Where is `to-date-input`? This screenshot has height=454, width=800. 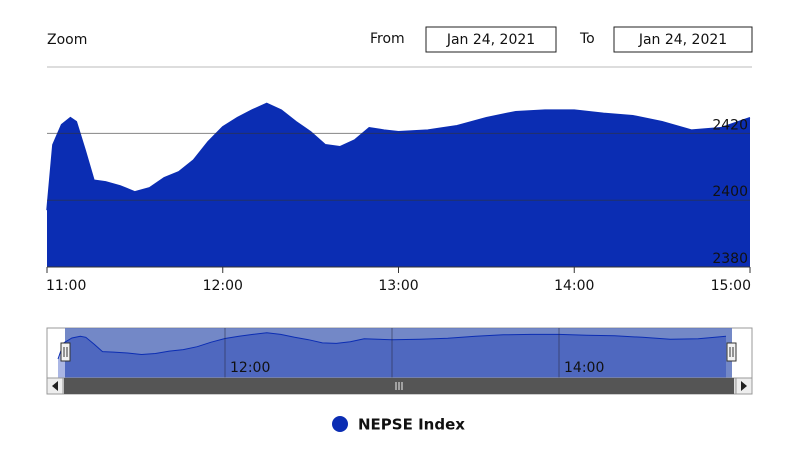
to-date-input is located at coordinates (683, 39).